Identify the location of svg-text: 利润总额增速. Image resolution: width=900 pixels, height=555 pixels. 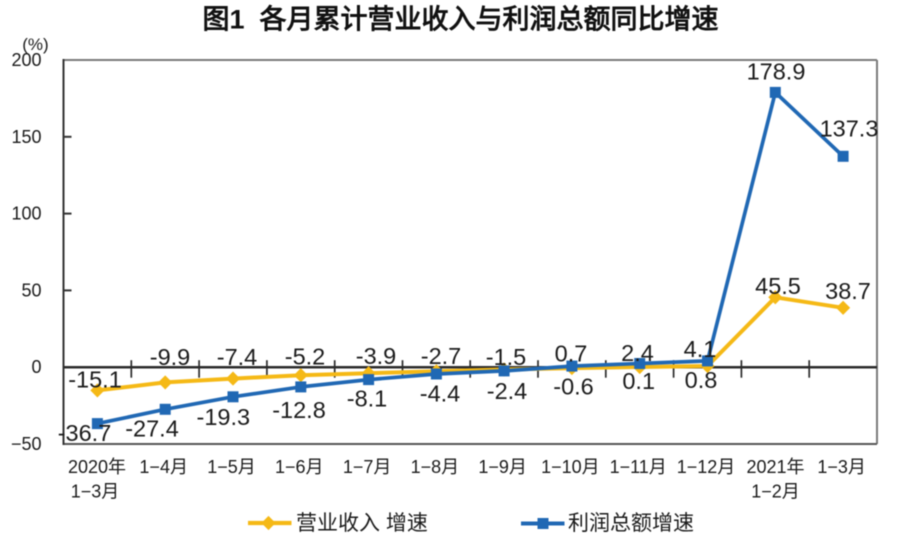
(631, 523).